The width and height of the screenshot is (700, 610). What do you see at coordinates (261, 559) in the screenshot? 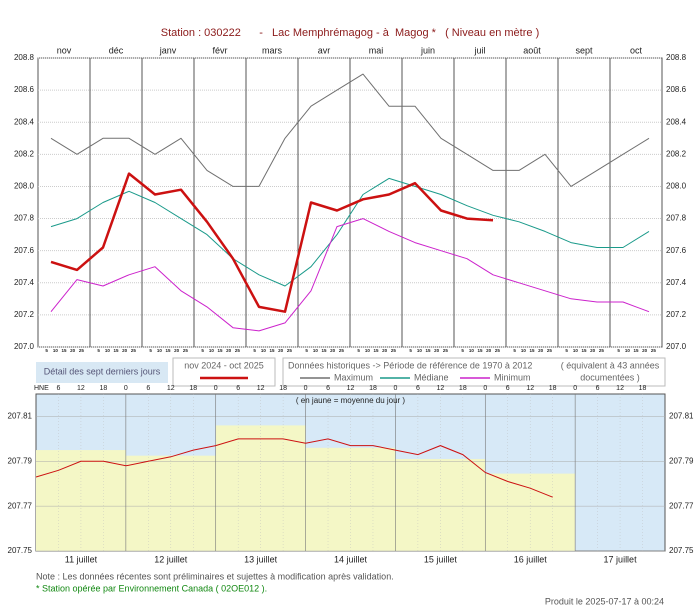
I see `day-label: 13 juillet` at bounding box center [261, 559].